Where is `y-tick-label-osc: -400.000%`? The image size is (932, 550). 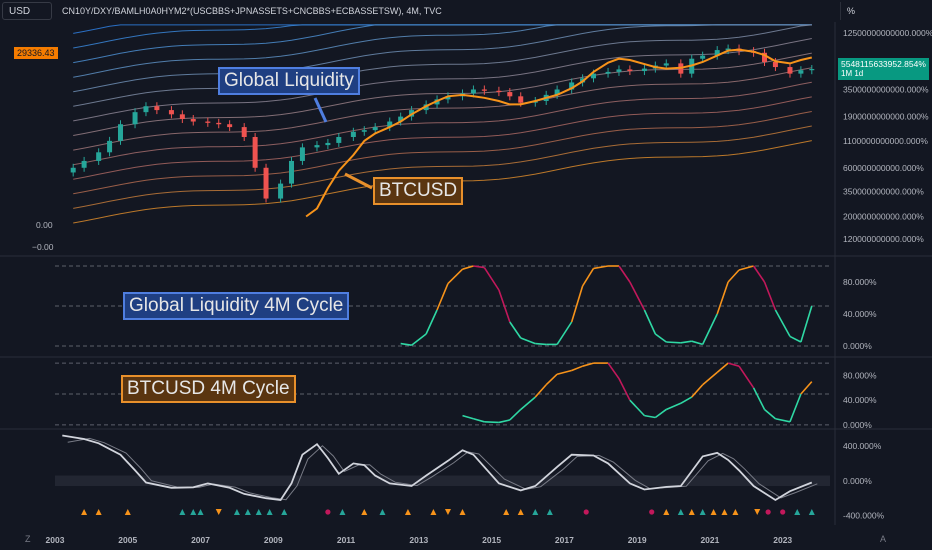 y-tick-label-osc: -400.000% is located at coordinates (864, 516).